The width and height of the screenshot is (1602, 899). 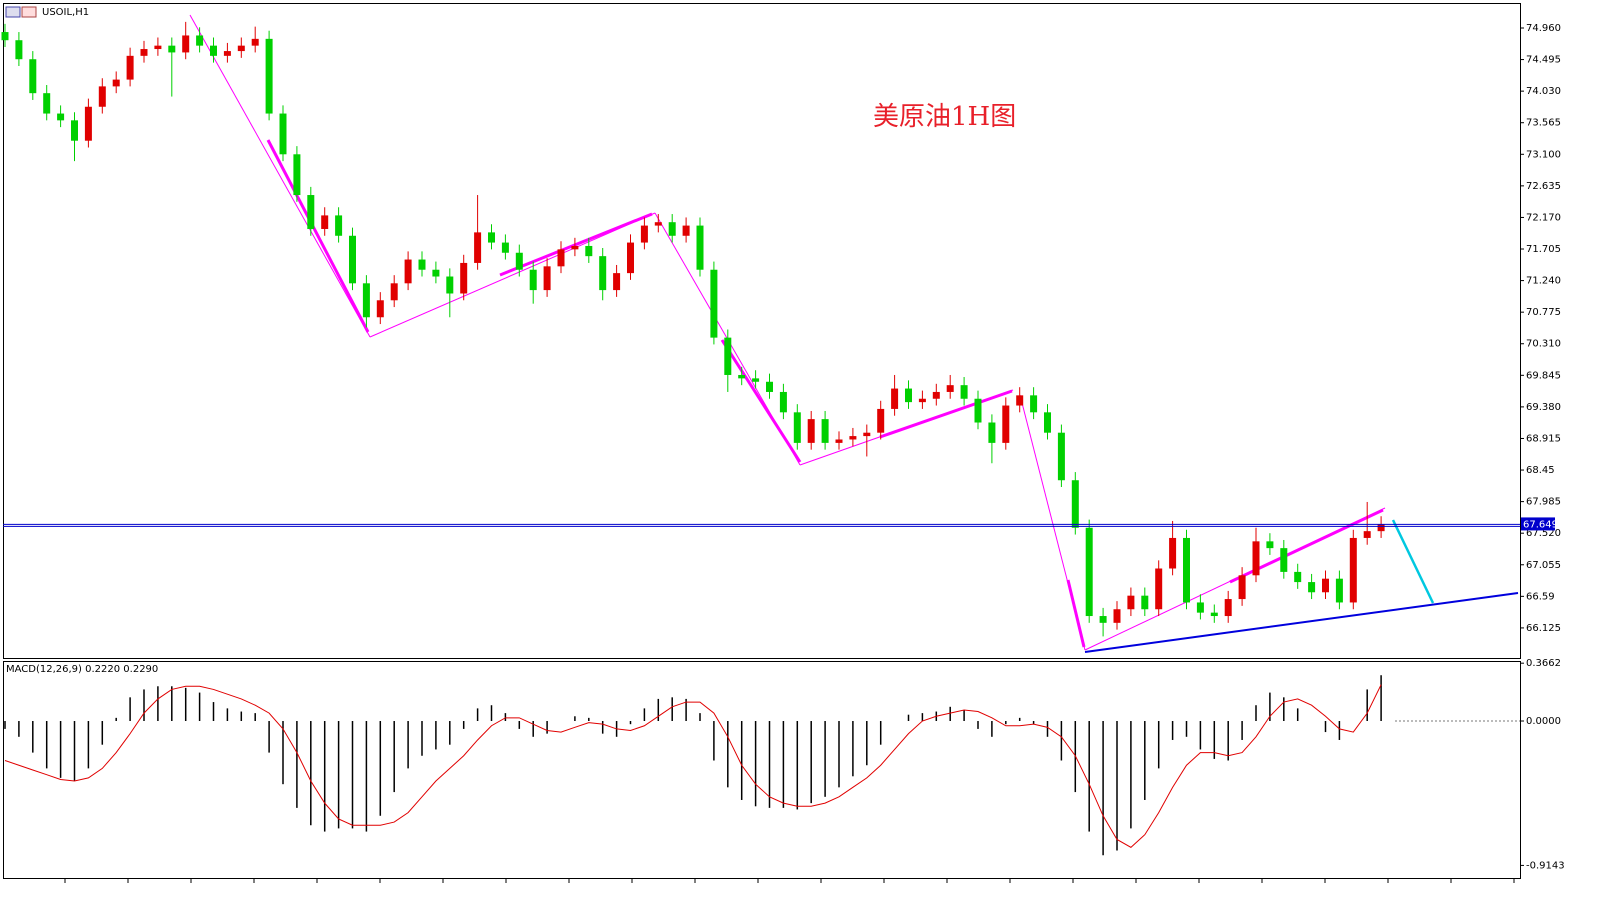 I want to click on y-tick-label: 69.845, so click(x=1543, y=375).